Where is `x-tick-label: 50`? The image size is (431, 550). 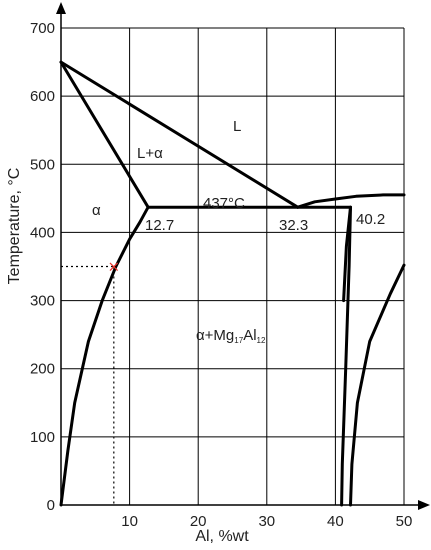 x-tick-label: 50 is located at coordinates (404, 521).